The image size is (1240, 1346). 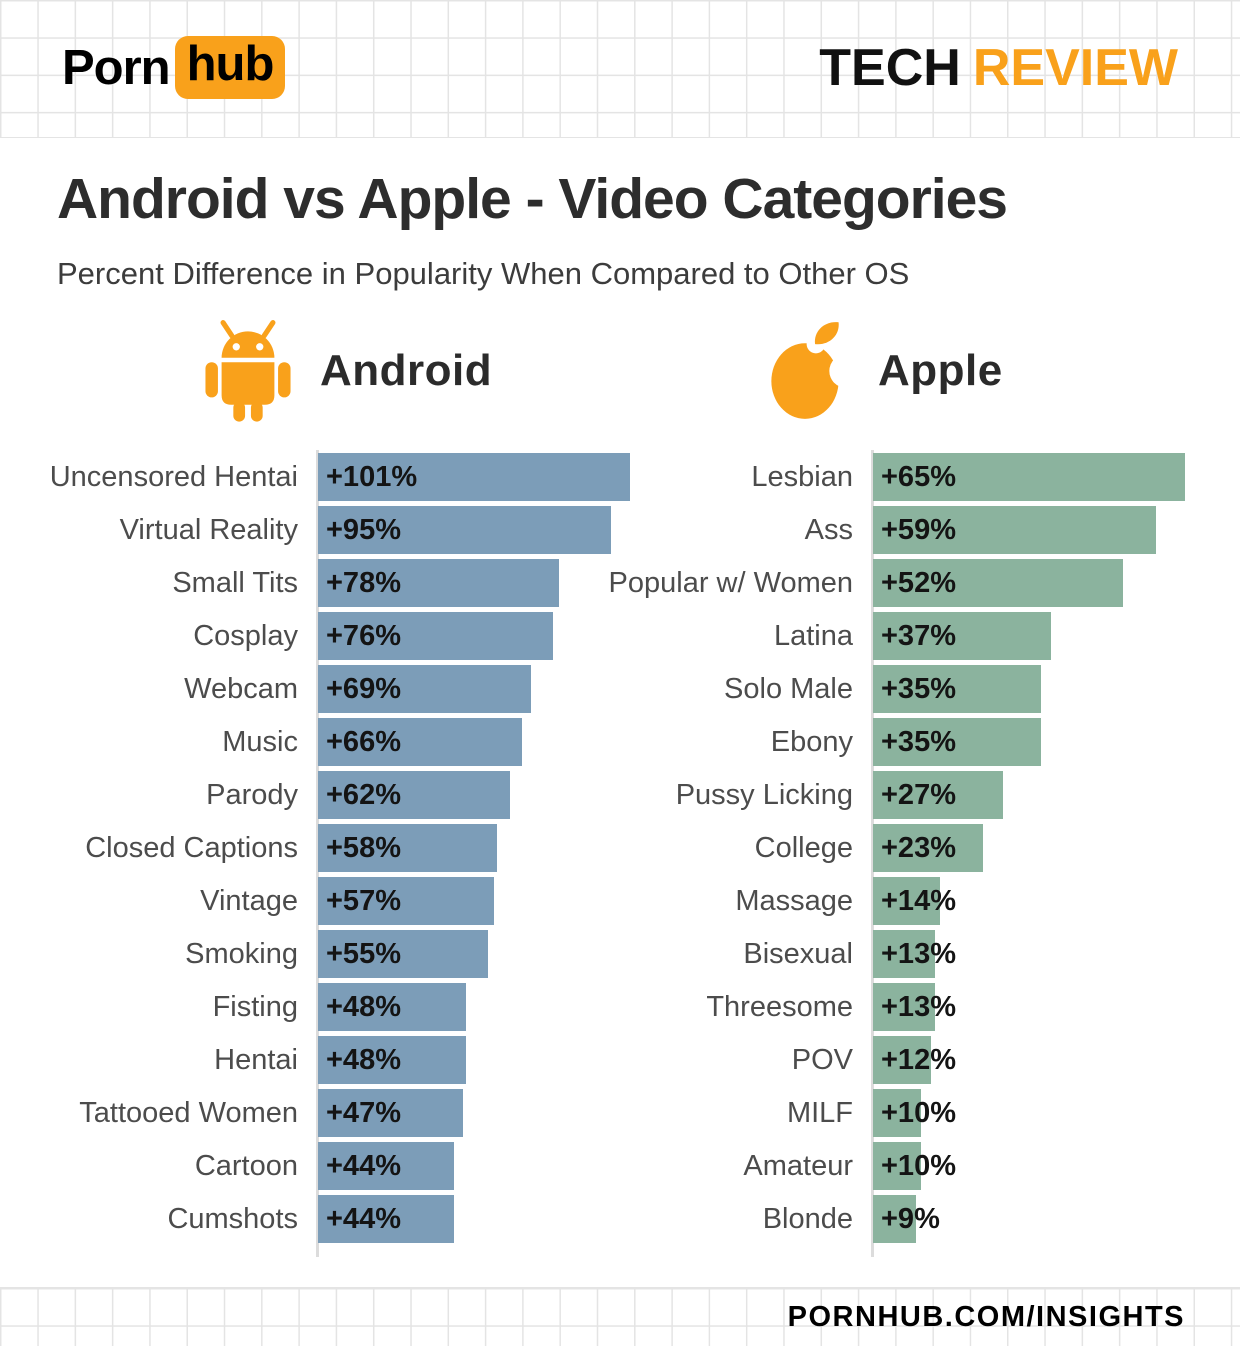 I want to click on category-label: Cumshots, so click(x=232, y=1218).